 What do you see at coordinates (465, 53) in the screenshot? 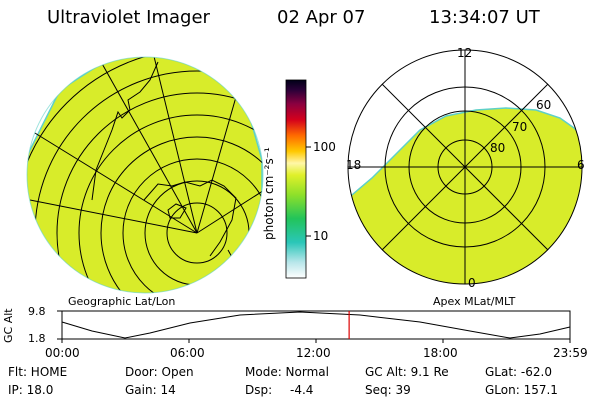
I see `mlt-label-12: 12` at bounding box center [465, 53].